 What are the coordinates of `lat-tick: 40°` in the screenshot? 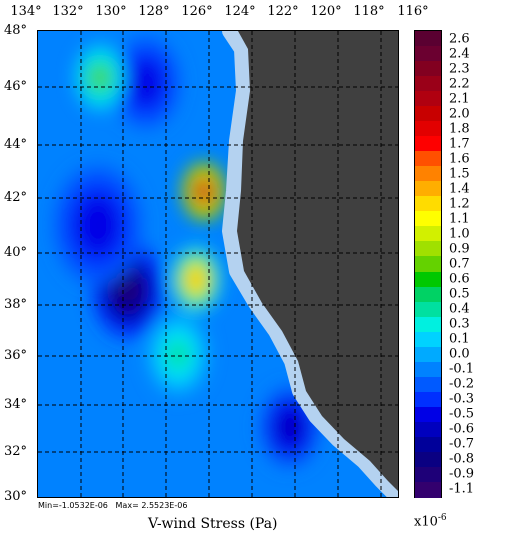 It's located at (16, 252).